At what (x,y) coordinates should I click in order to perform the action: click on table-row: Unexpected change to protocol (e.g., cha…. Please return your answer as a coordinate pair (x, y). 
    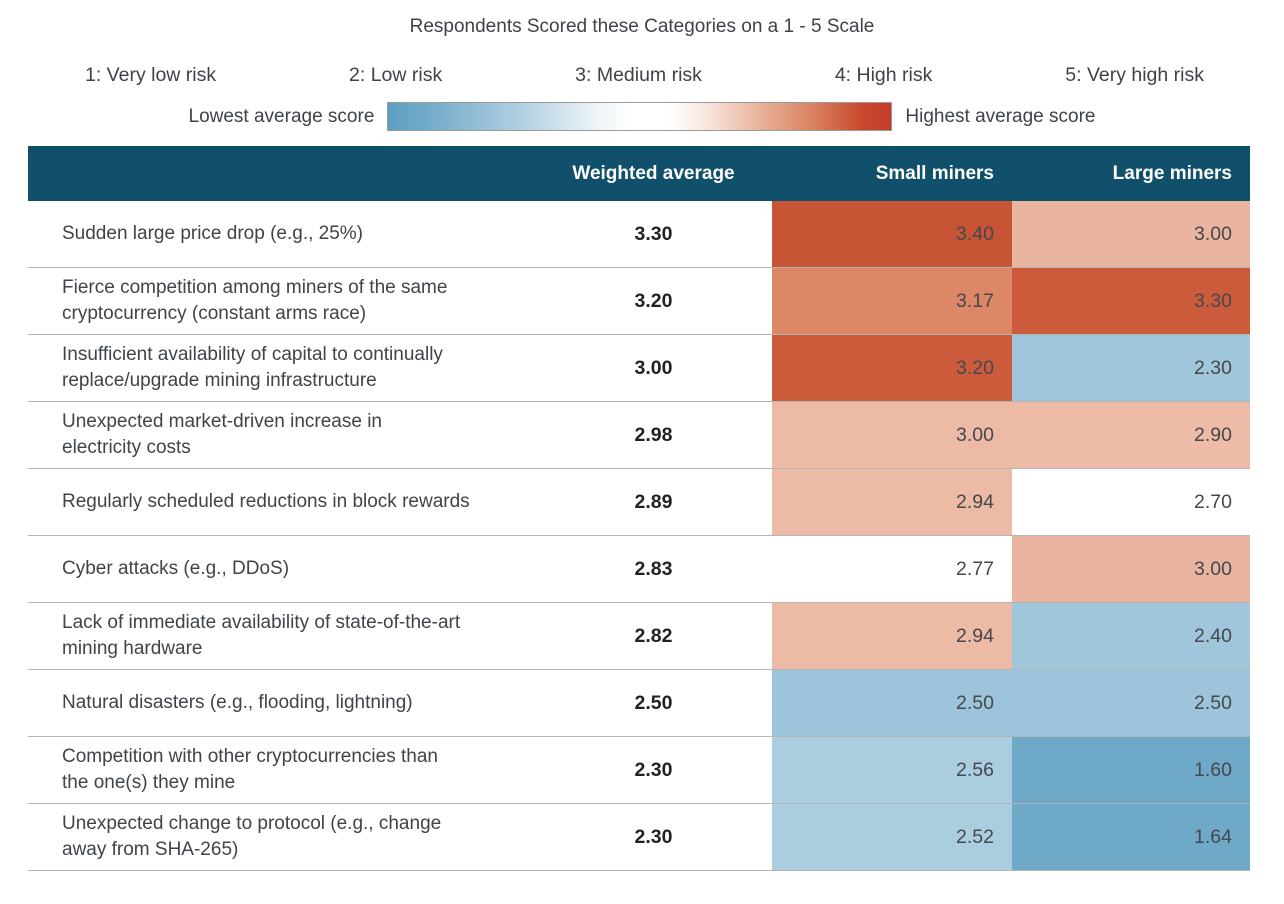
    Looking at the image, I should click on (639, 837).